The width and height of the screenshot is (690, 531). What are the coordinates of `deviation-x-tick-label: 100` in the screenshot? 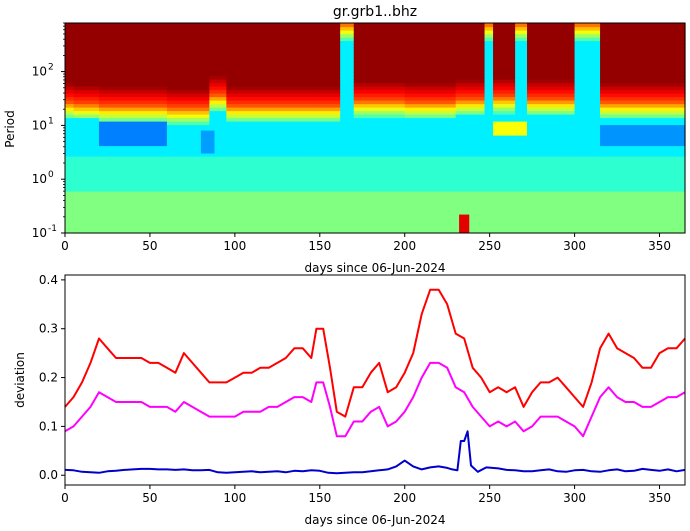 It's located at (234, 498).